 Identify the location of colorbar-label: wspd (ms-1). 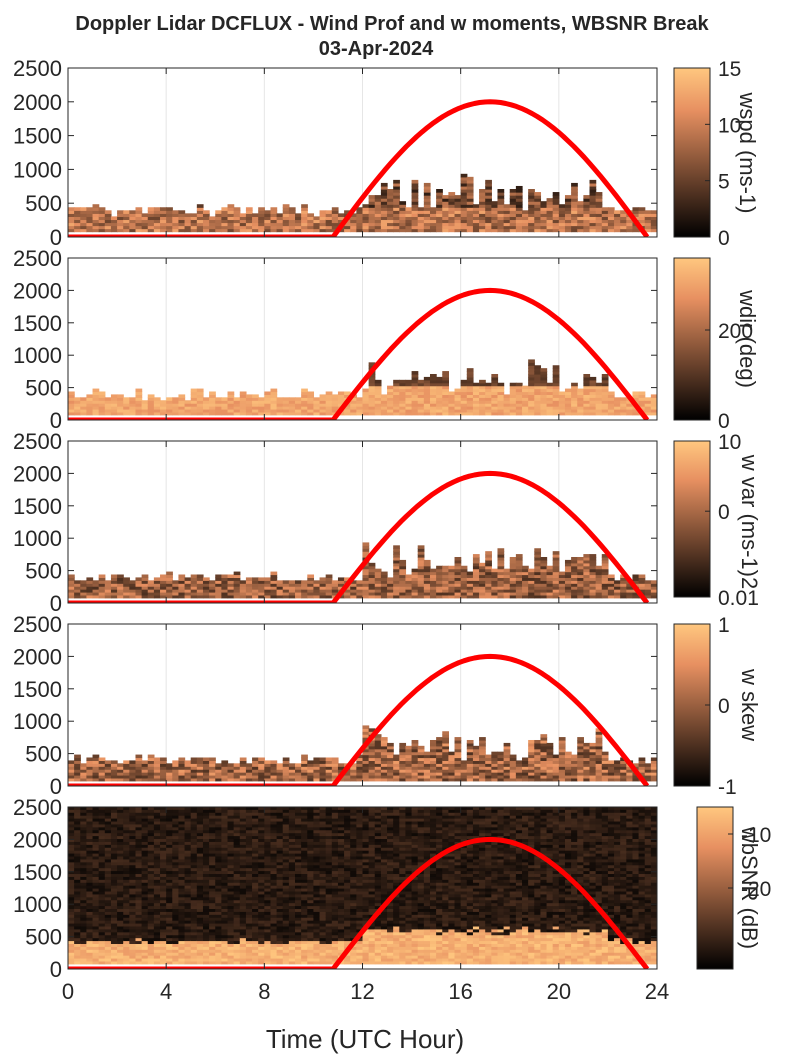
(747, 152).